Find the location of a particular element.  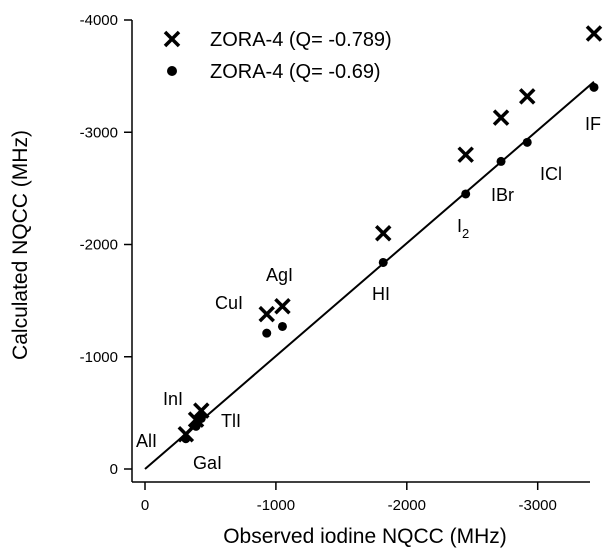

x-tick-label: -1000 is located at coordinates (276, 505).